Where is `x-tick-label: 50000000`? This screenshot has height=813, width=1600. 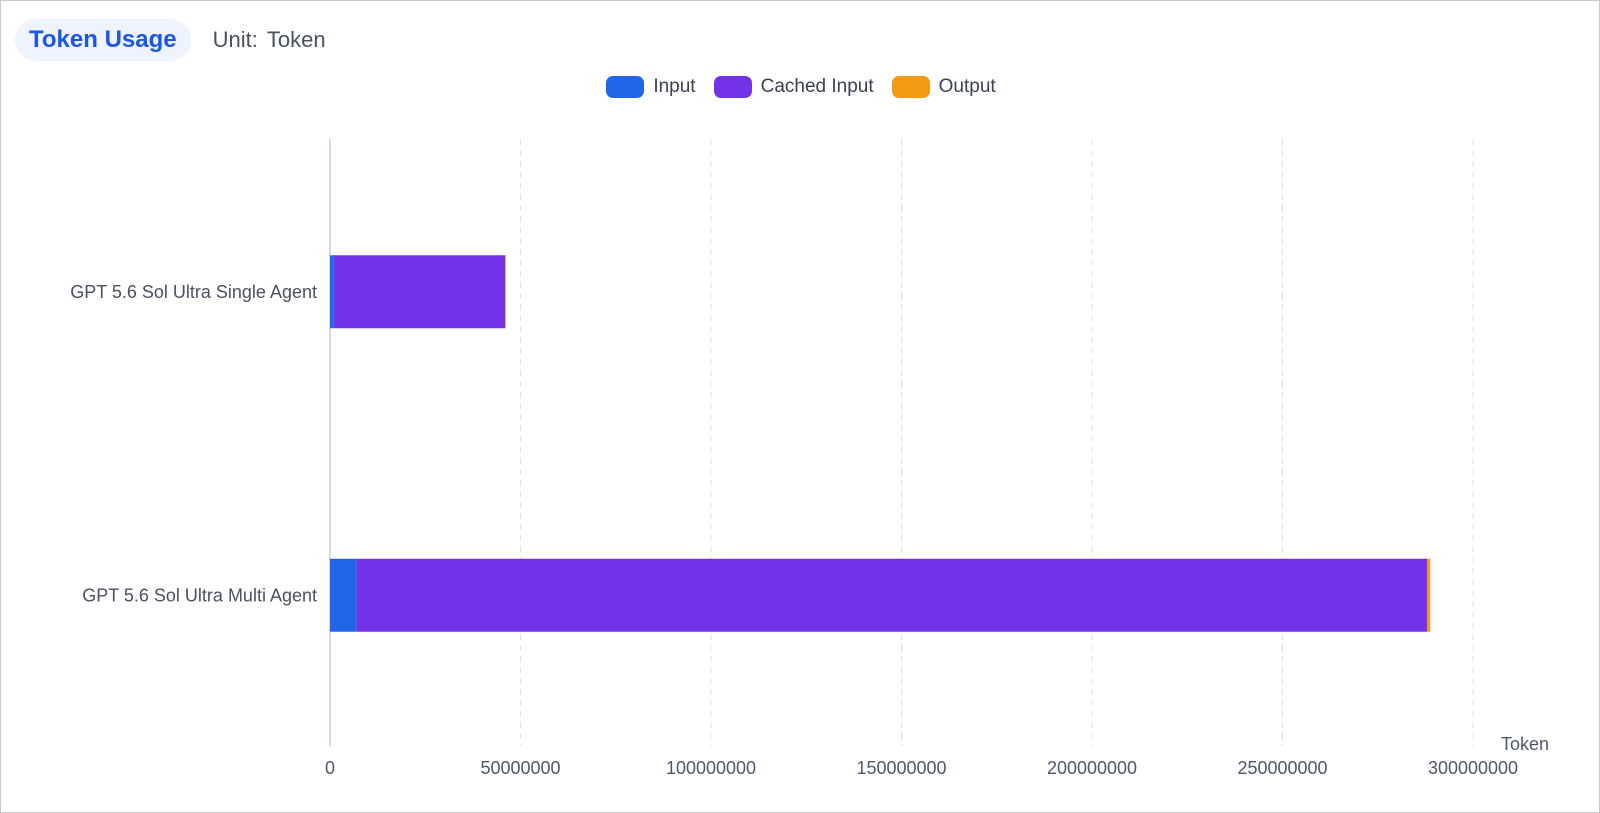 x-tick-label: 50000000 is located at coordinates (520, 768).